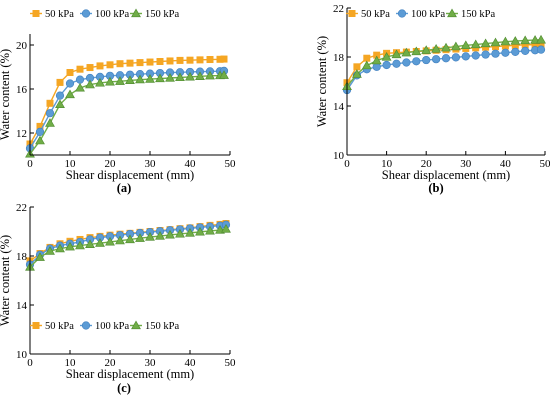  I want to click on panel-label: (b), so click(435, 188).